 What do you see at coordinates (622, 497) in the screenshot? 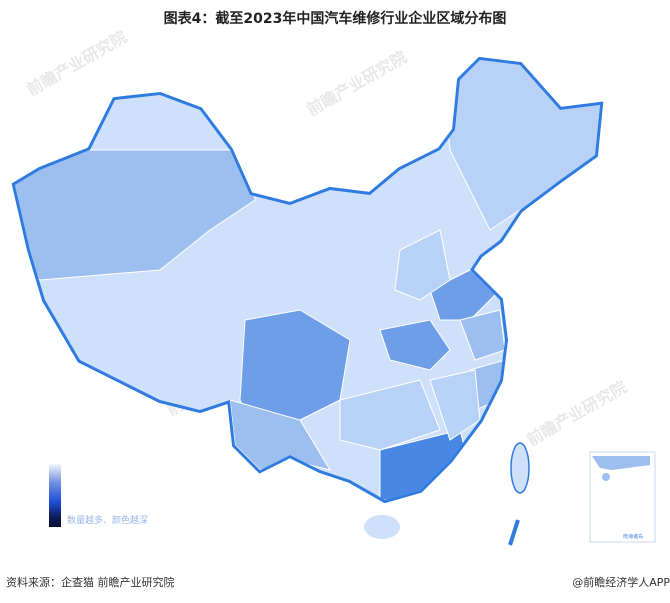
I see `south-china-sea-inset: 南海诸岛` at bounding box center [622, 497].